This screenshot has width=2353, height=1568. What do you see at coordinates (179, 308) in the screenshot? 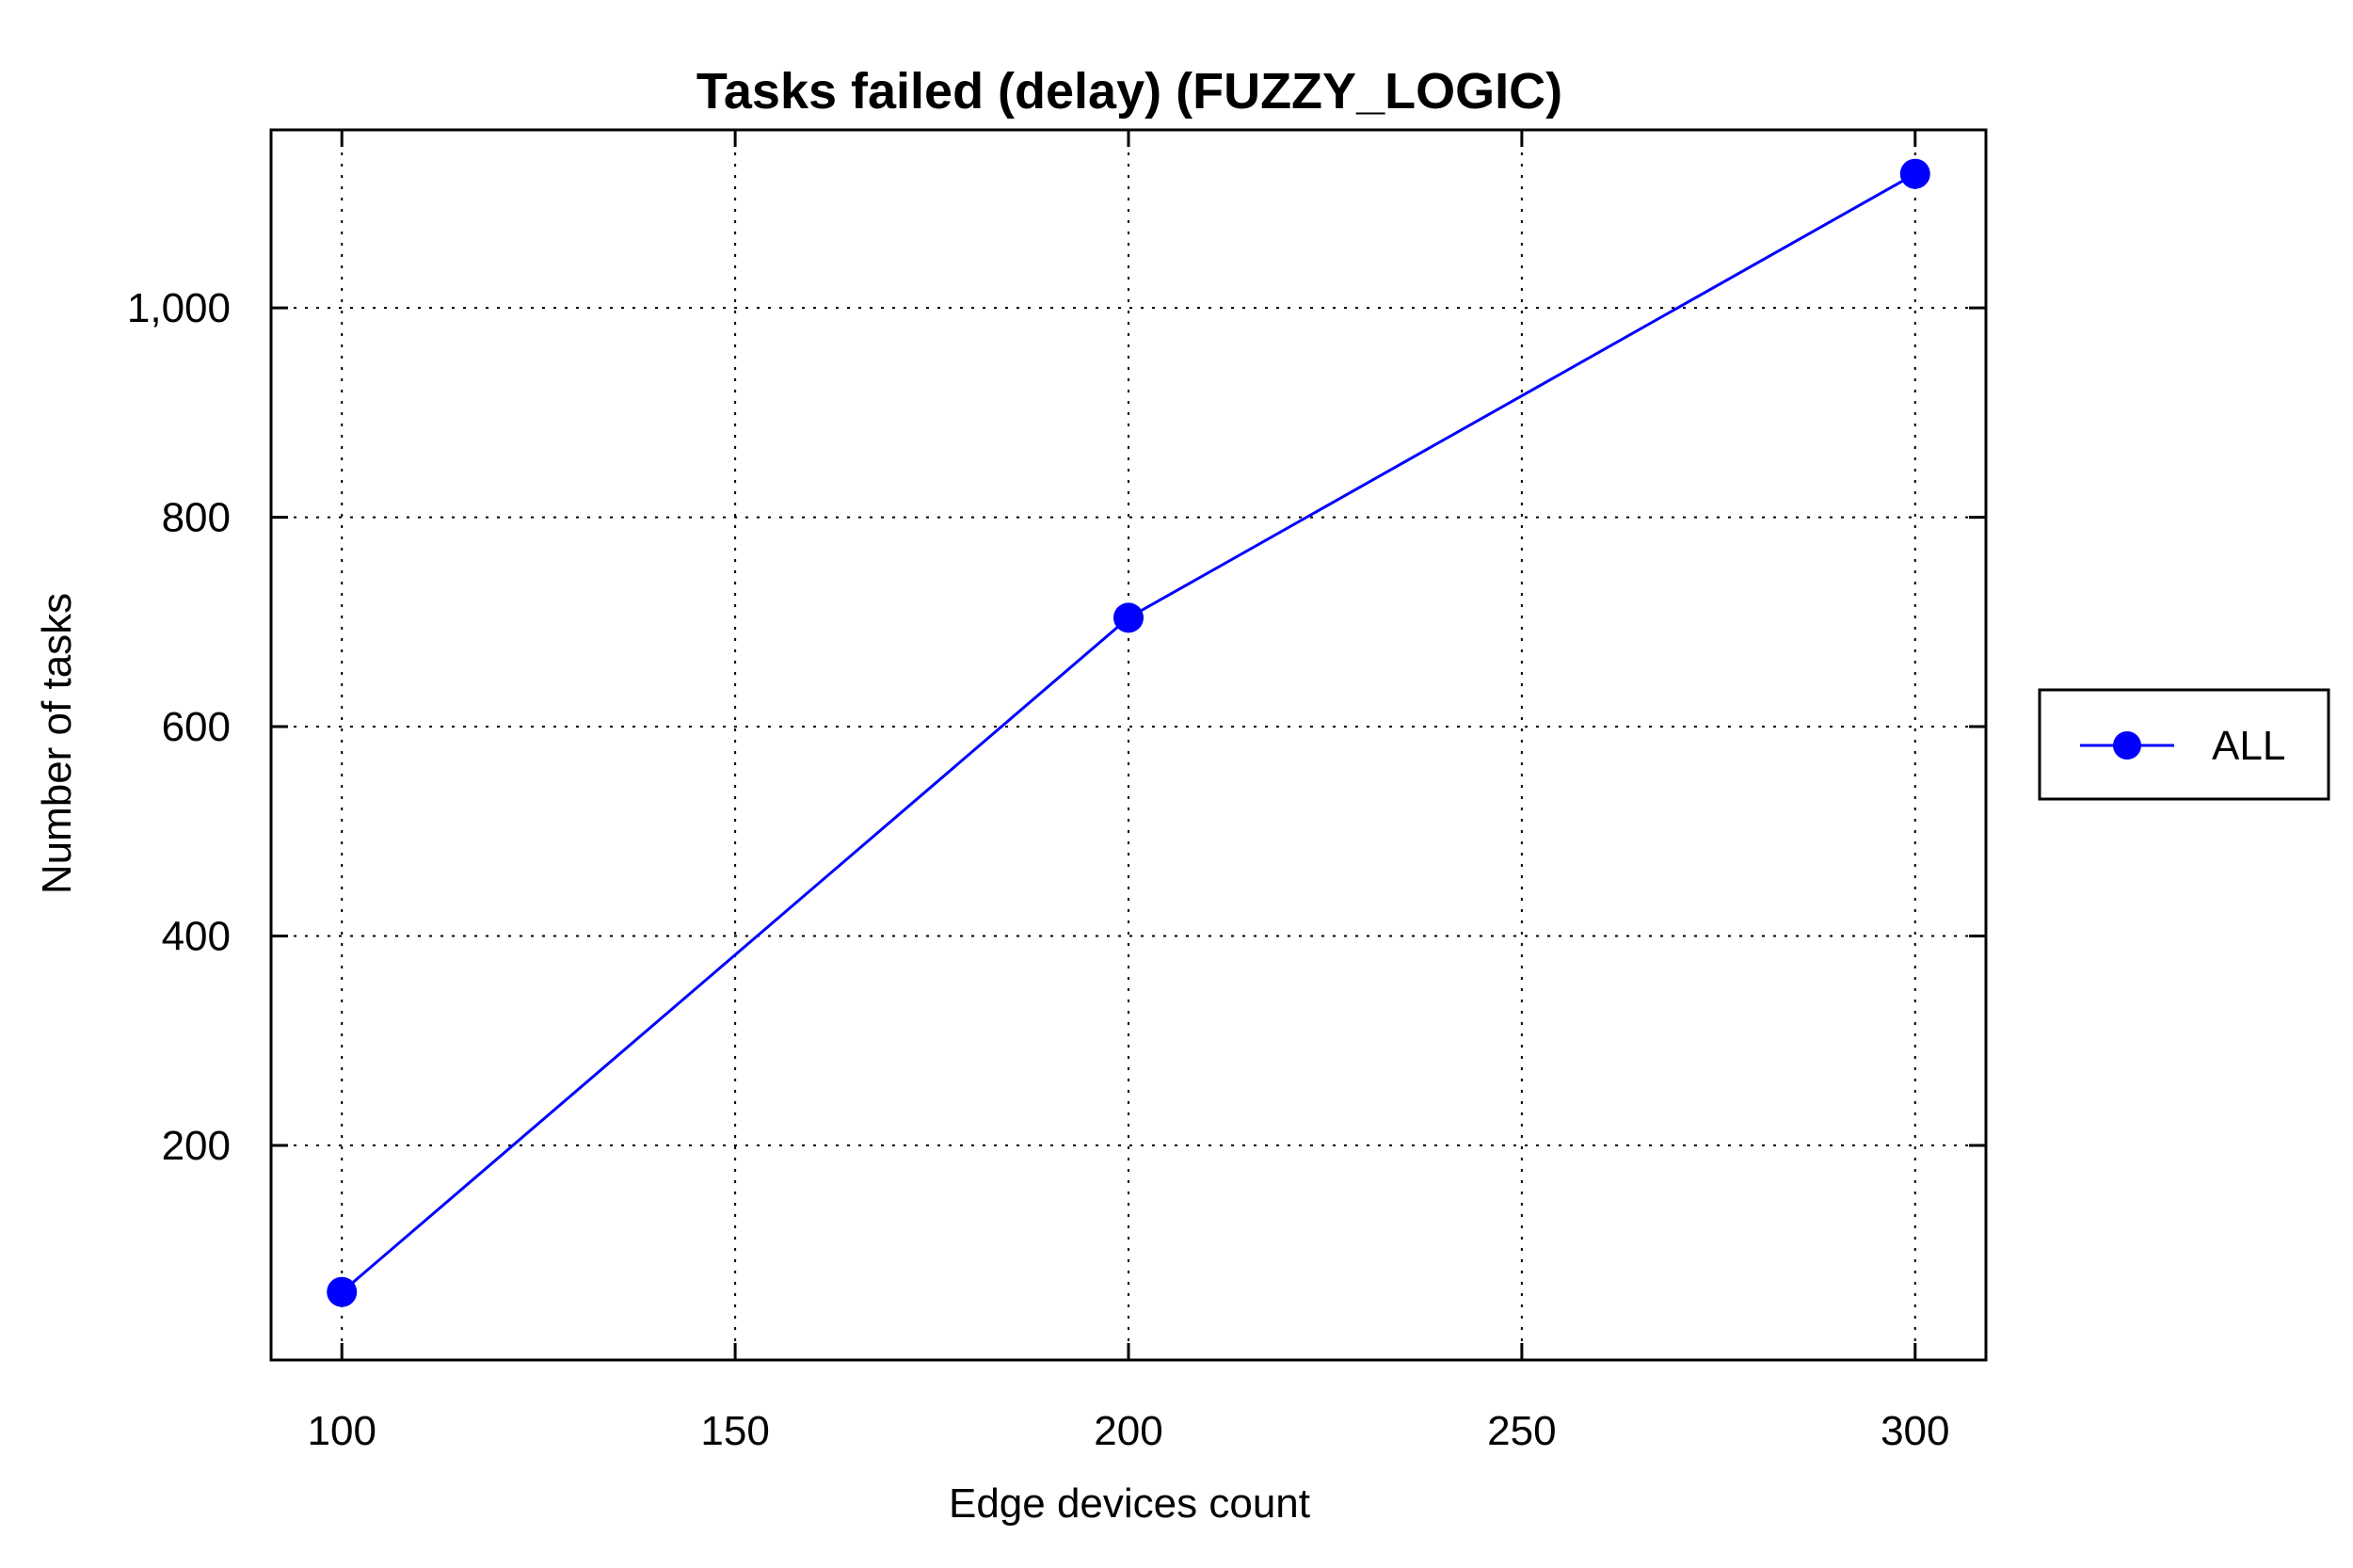
I see `y-tick-label: 1,000` at bounding box center [179, 308].